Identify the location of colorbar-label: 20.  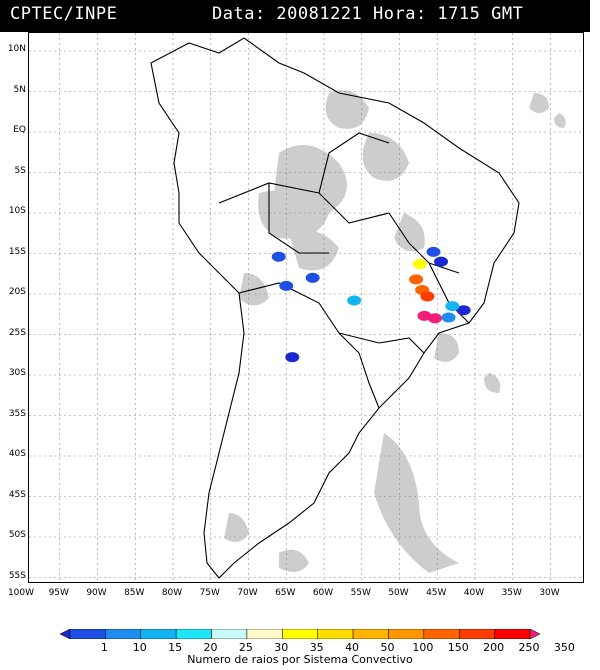
(210, 647).